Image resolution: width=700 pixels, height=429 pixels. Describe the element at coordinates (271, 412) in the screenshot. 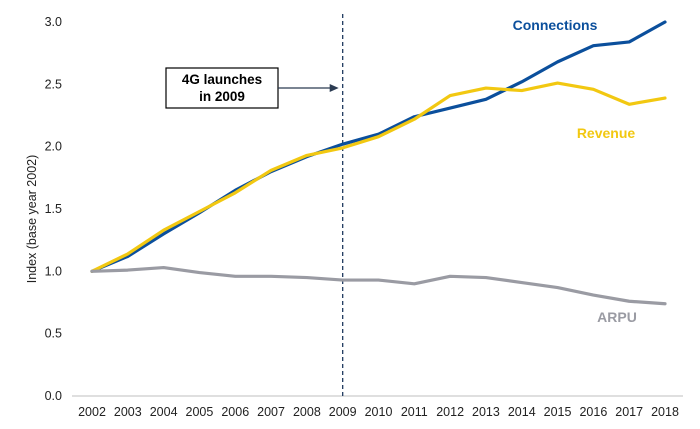

I see `x-tick-label: 2007` at that location.